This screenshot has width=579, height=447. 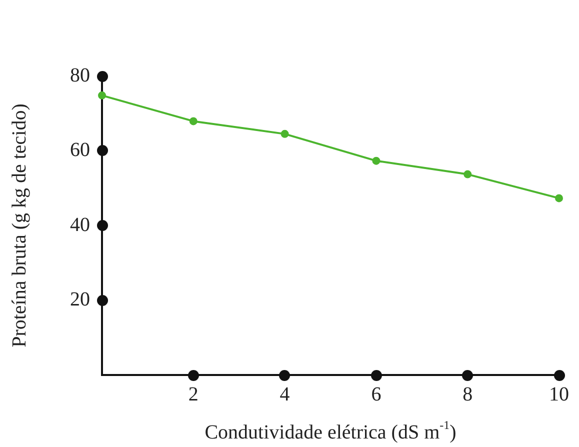 What do you see at coordinates (80, 75) in the screenshot?
I see `y-tick-label: 80` at bounding box center [80, 75].